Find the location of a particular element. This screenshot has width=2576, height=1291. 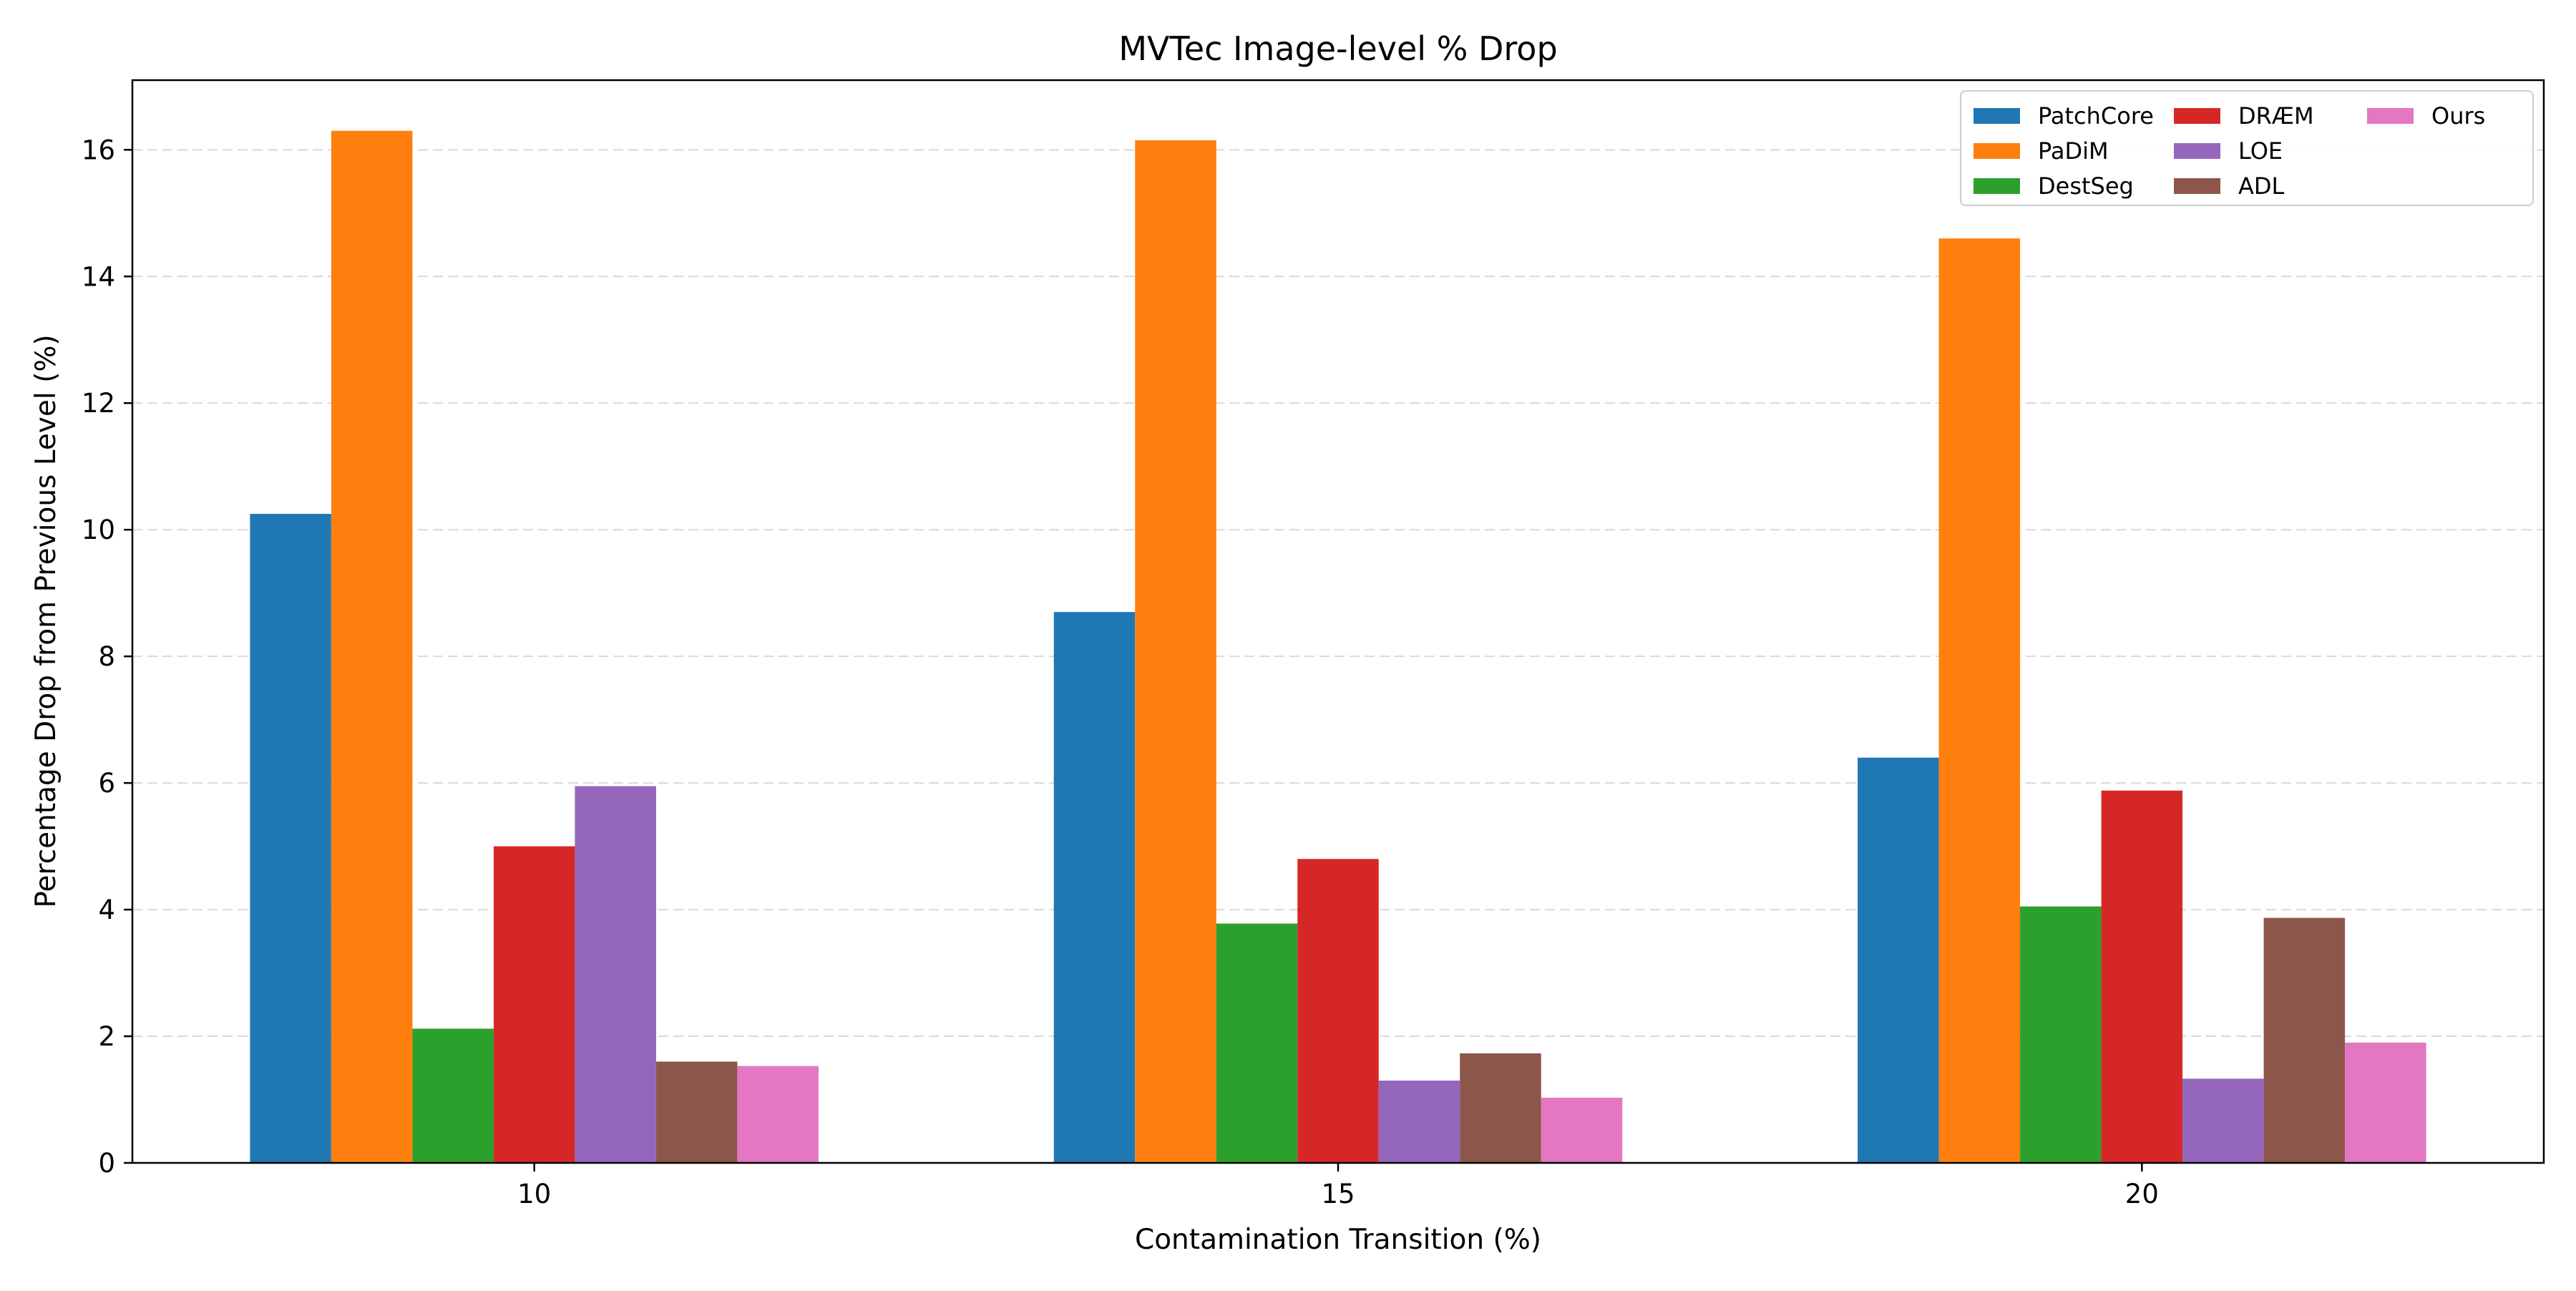

x-tick-label: 10 is located at coordinates (534, 1194).